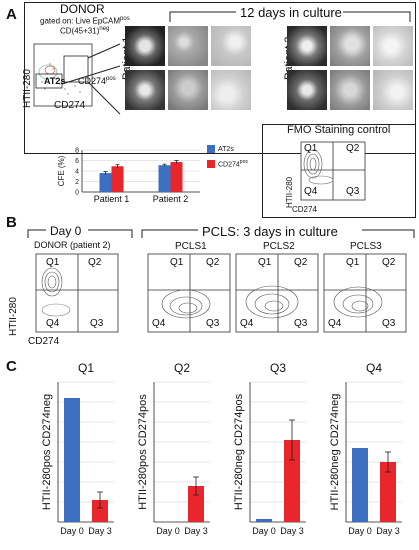  What do you see at coordinates (339, 130) in the screenshot?
I see `fmo-title: FMO Staining control` at bounding box center [339, 130].